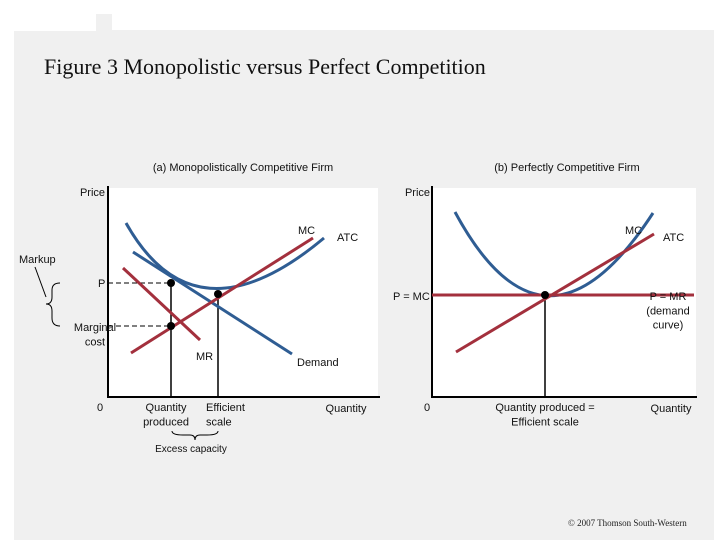 The width and height of the screenshot is (720, 540). Describe the element at coordinates (92, 193) in the screenshot. I see `panel-a-y-axis-label: Price` at that location.